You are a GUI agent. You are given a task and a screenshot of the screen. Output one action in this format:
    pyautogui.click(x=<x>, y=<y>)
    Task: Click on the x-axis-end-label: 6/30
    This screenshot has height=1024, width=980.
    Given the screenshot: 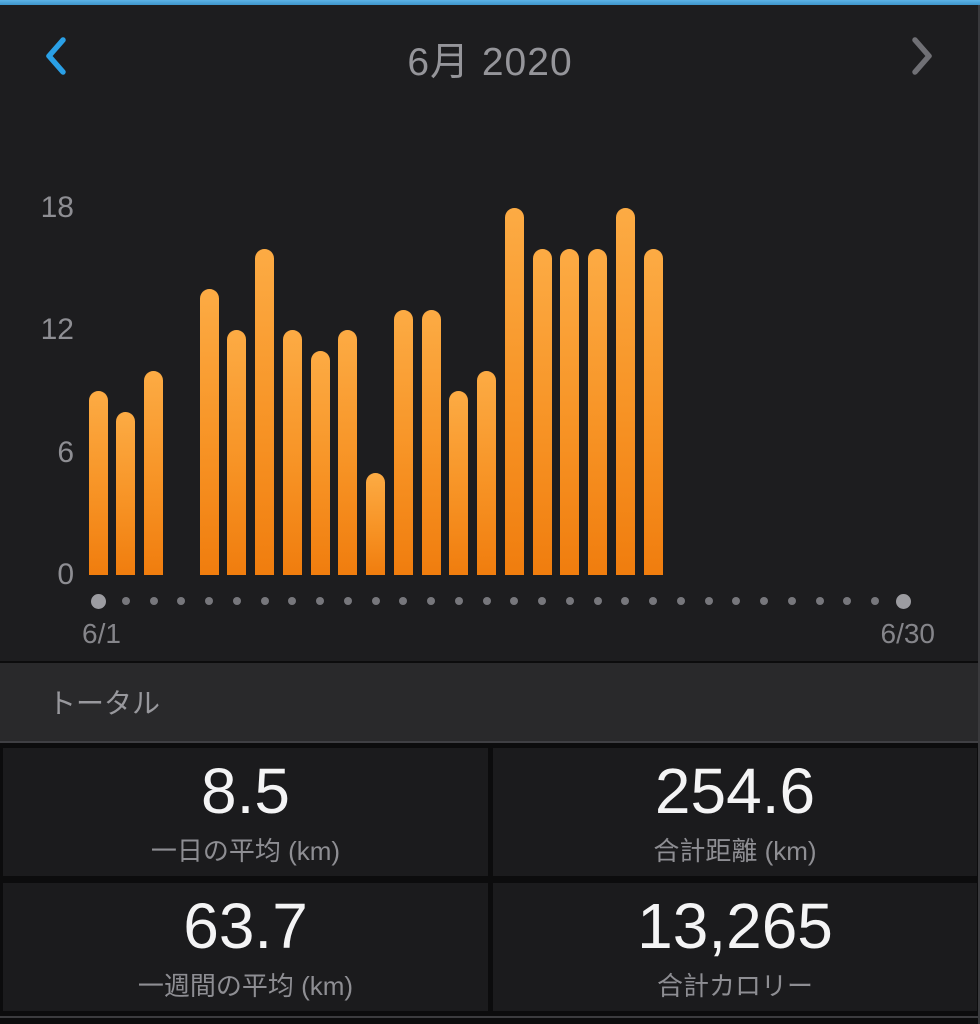 What is the action you would take?
    pyautogui.click(x=908, y=633)
    